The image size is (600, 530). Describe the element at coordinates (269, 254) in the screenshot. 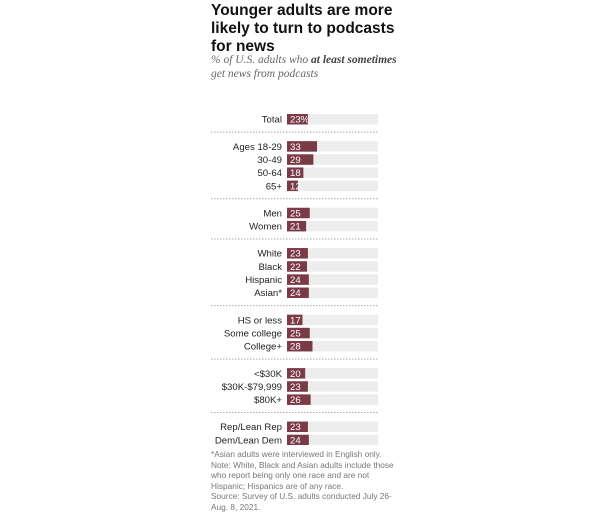

I see `category-label: White` at that location.